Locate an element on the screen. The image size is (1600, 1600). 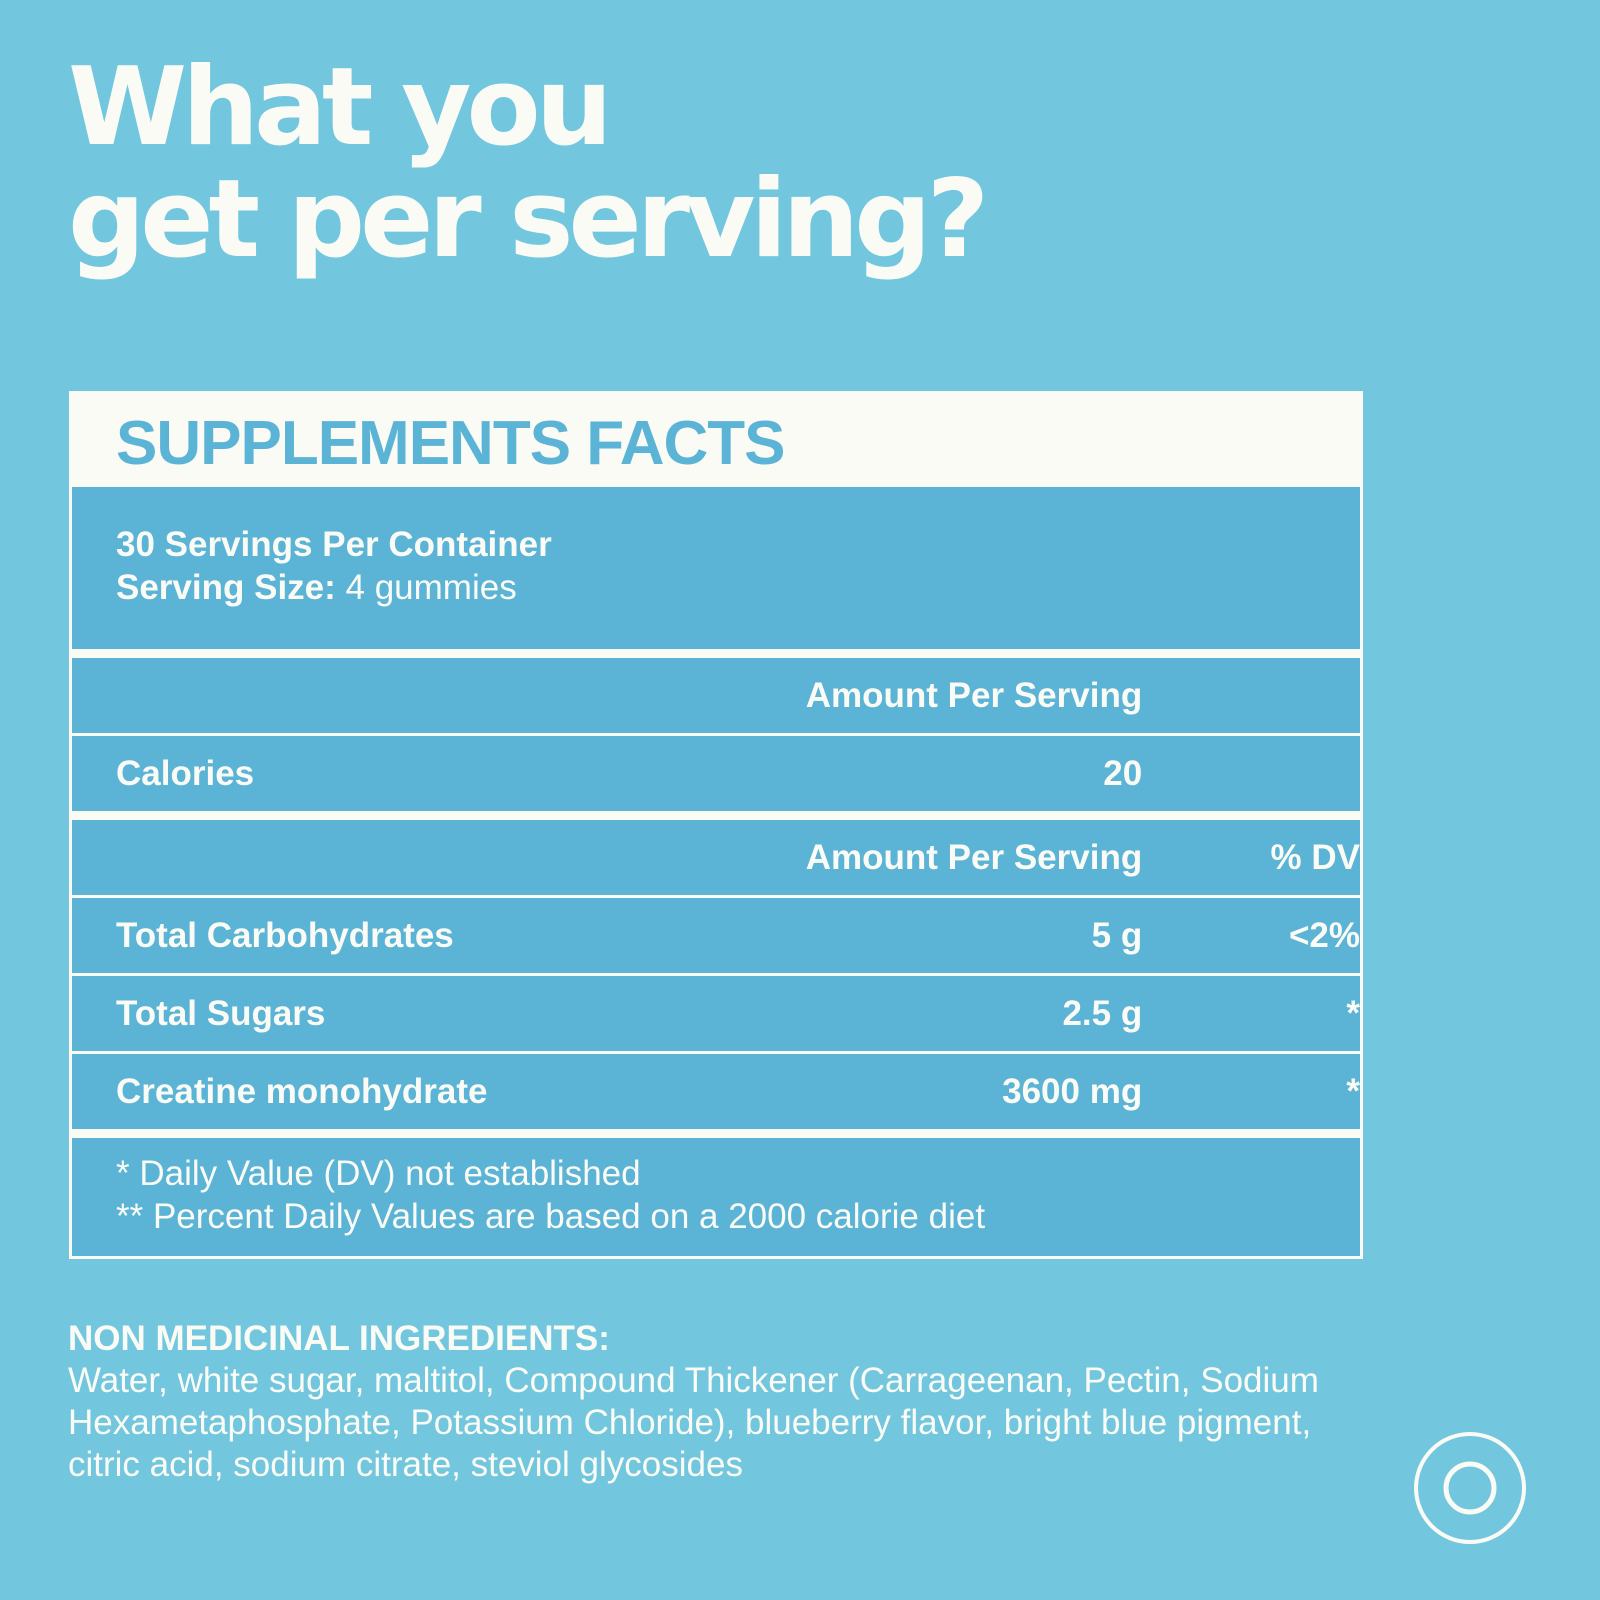
nutrient-amount: 3600 mg is located at coordinates (1072, 1091).